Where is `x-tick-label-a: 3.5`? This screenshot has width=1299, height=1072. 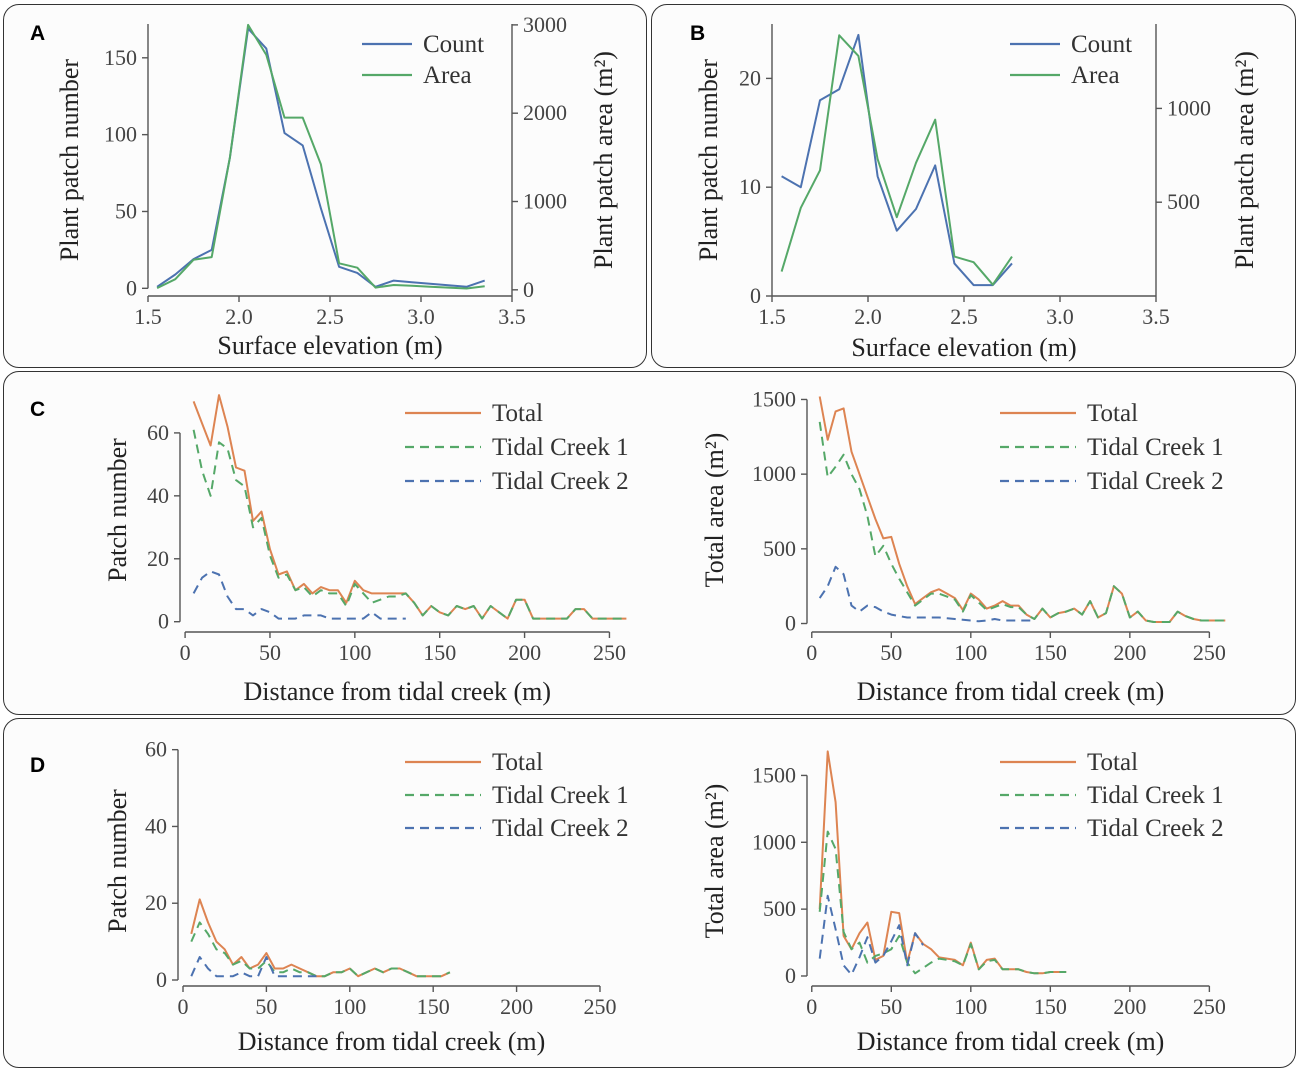
x-tick-label-a: 3.5 is located at coordinates (512, 316).